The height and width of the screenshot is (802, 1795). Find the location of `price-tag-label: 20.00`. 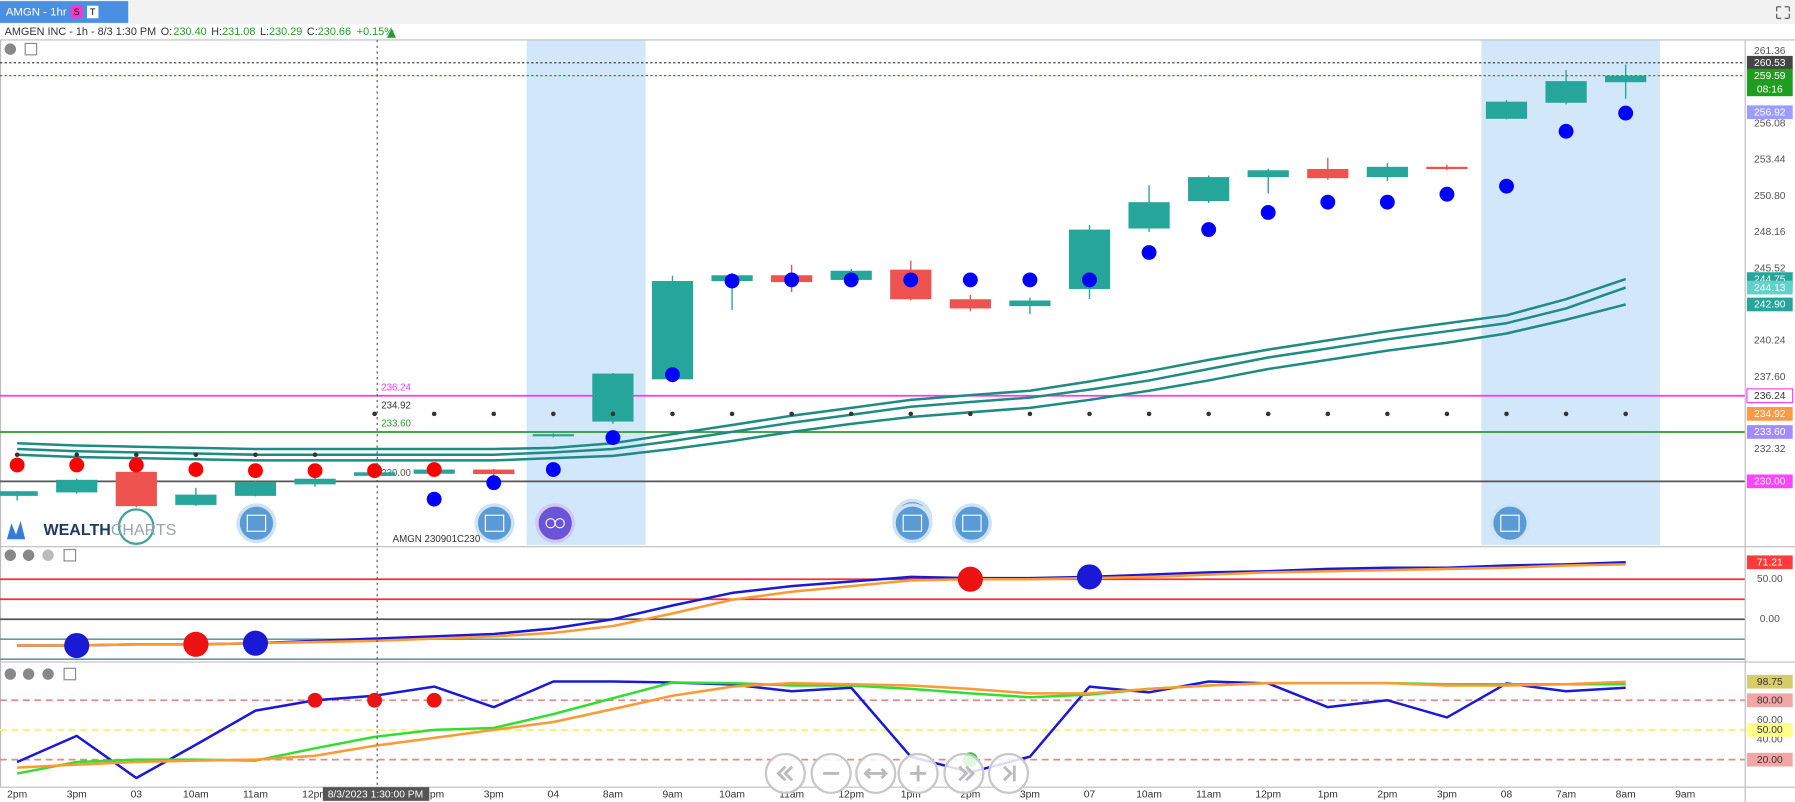

price-tag-label: 20.00 is located at coordinates (1770, 760).